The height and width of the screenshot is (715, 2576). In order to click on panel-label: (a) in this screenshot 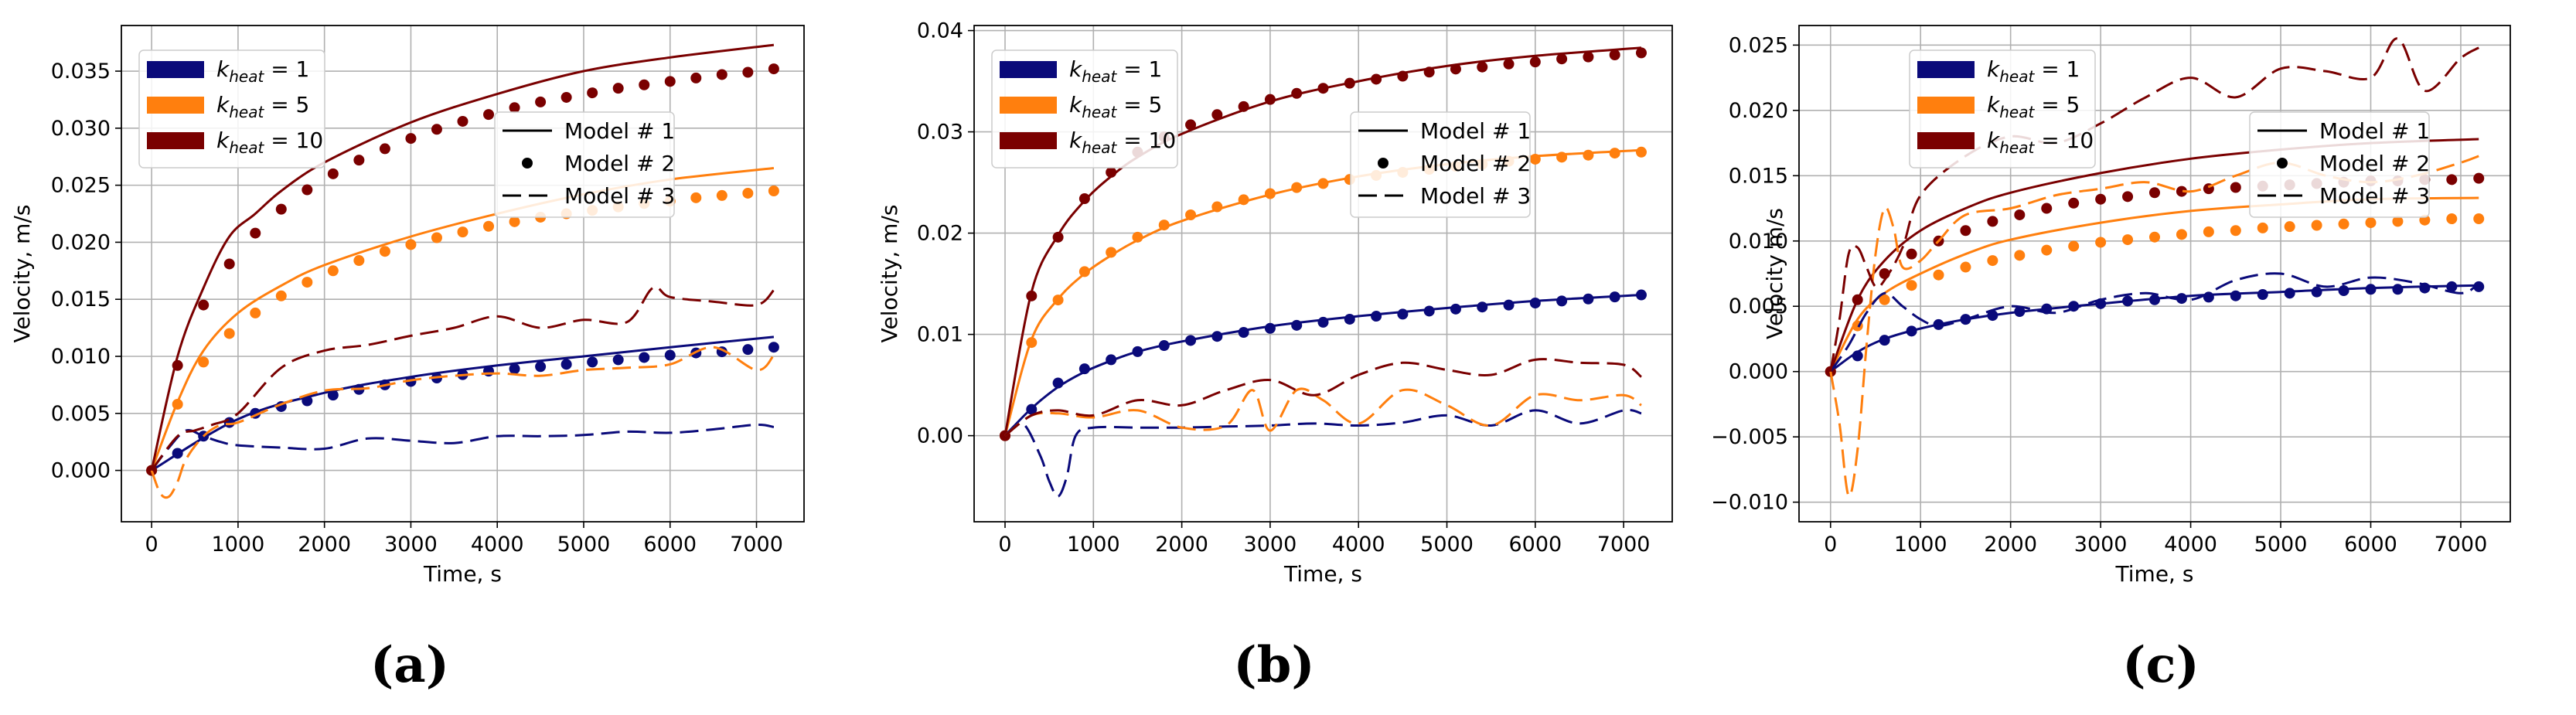, I will do `click(410, 665)`.